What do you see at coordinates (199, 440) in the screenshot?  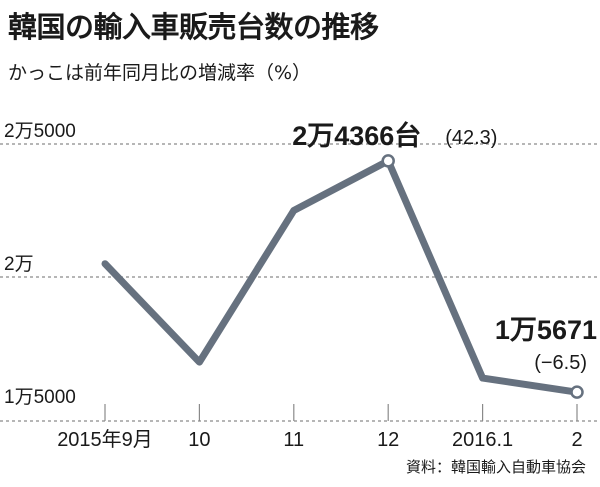 I see `x-tick-label: 10` at bounding box center [199, 440].